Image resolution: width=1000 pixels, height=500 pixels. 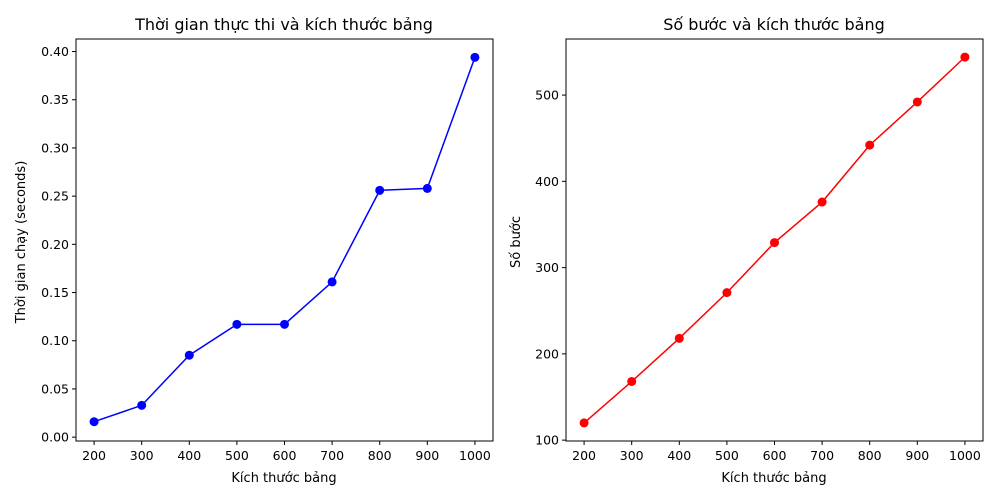 What do you see at coordinates (283, 24) in the screenshot?
I see `chart-title: Thời gian thực thi và kích thước bảng` at bounding box center [283, 24].